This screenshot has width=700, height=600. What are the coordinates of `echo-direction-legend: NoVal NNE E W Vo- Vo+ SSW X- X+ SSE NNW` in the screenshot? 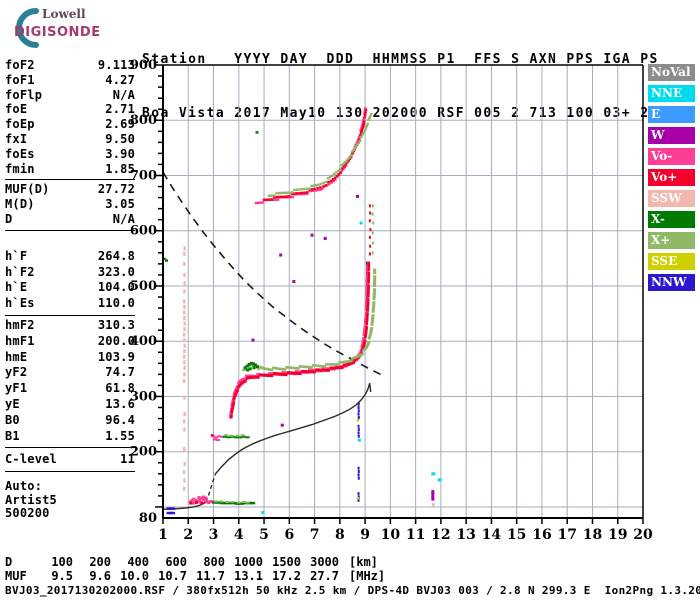 It's located at (671, 179).